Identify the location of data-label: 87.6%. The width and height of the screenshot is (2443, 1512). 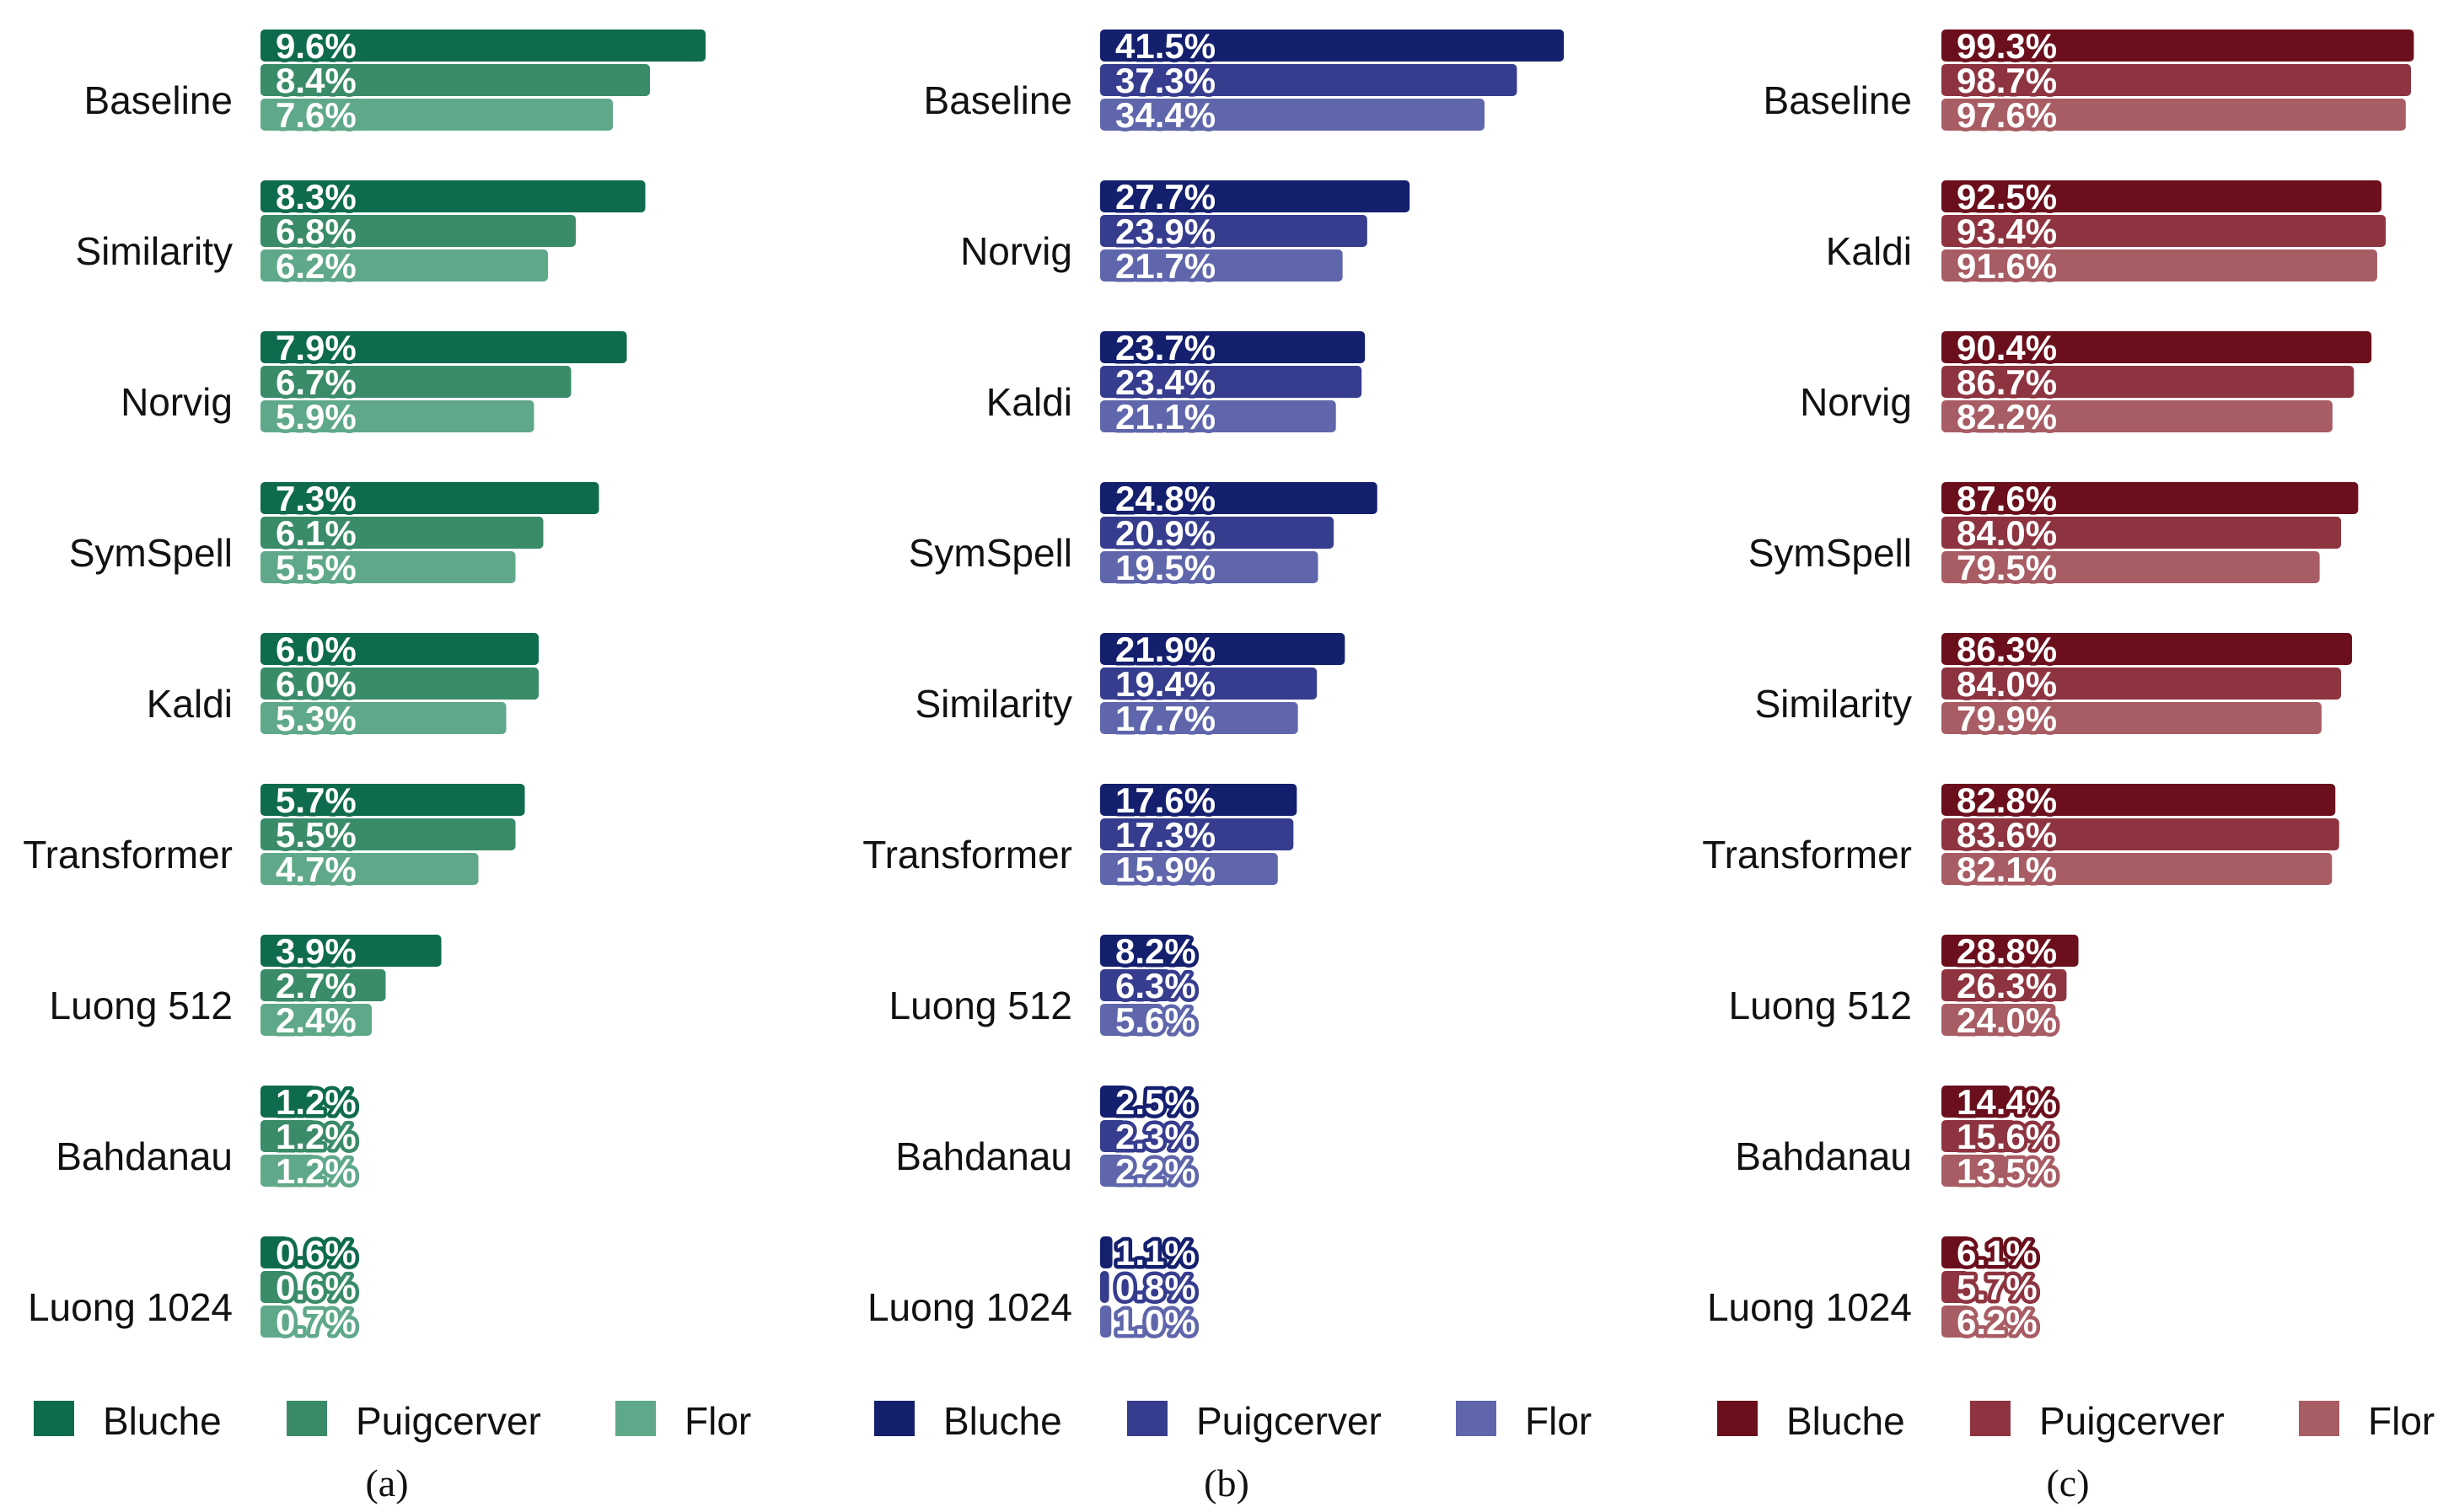
(2007, 498).